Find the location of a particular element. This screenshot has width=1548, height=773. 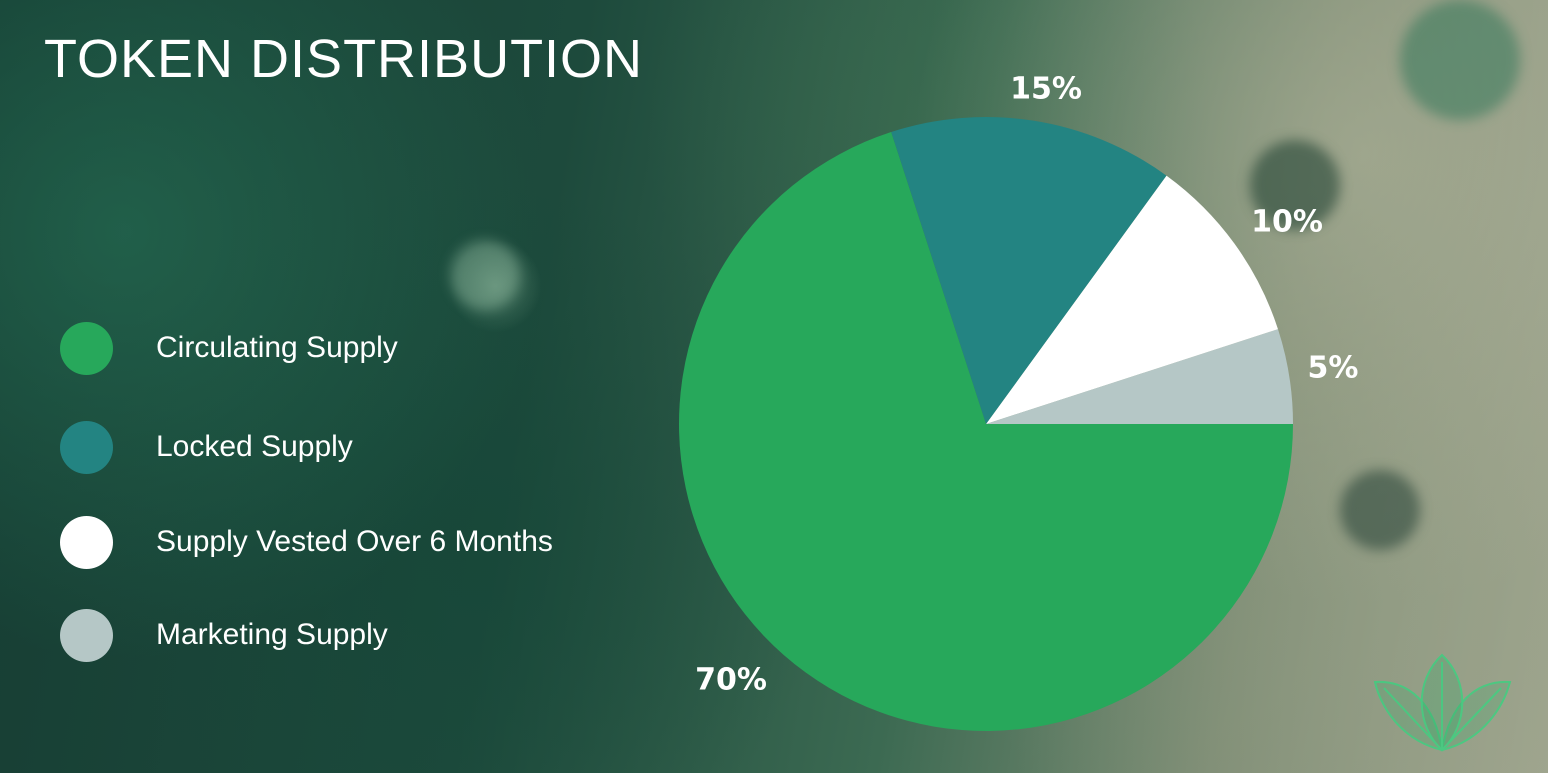

pie-data-label: 5% is located at coordinates (1333, 368).